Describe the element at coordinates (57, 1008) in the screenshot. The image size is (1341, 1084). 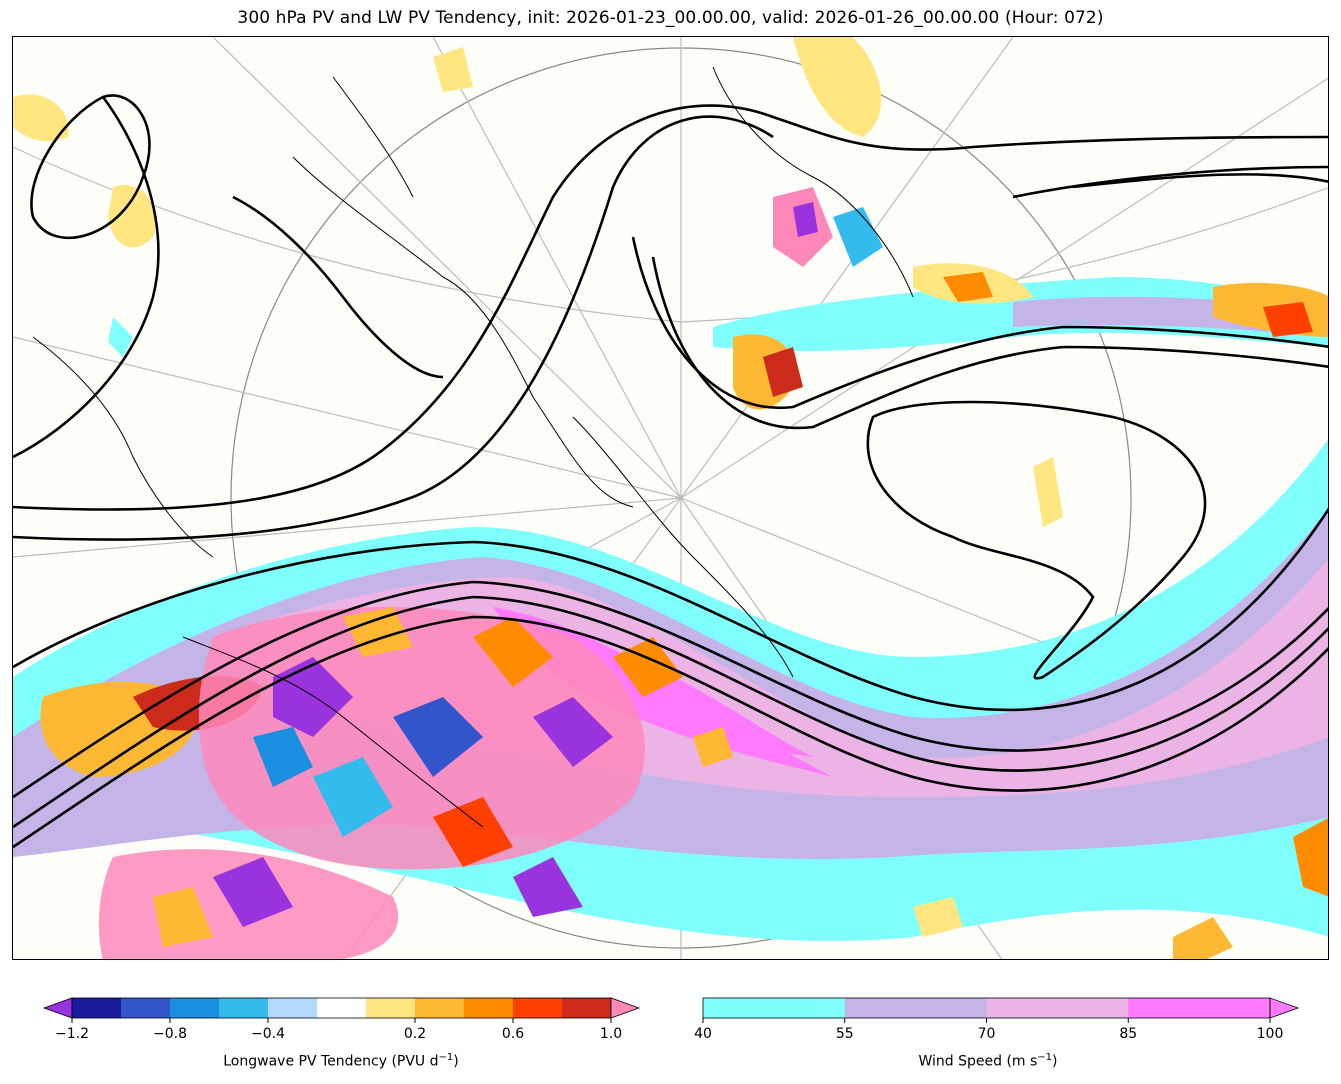
I see `pv-colorbar-min-extend` at that location.